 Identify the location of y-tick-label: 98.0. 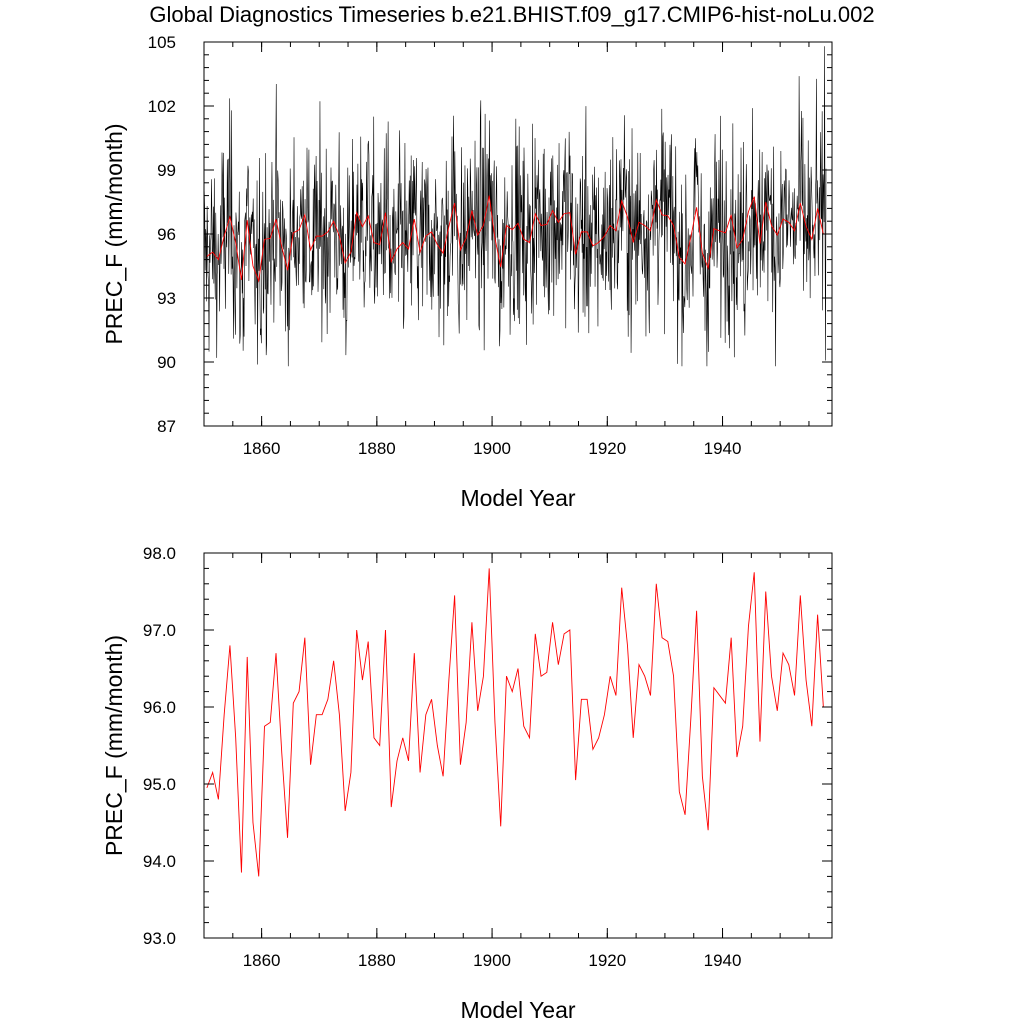
(159, 553).